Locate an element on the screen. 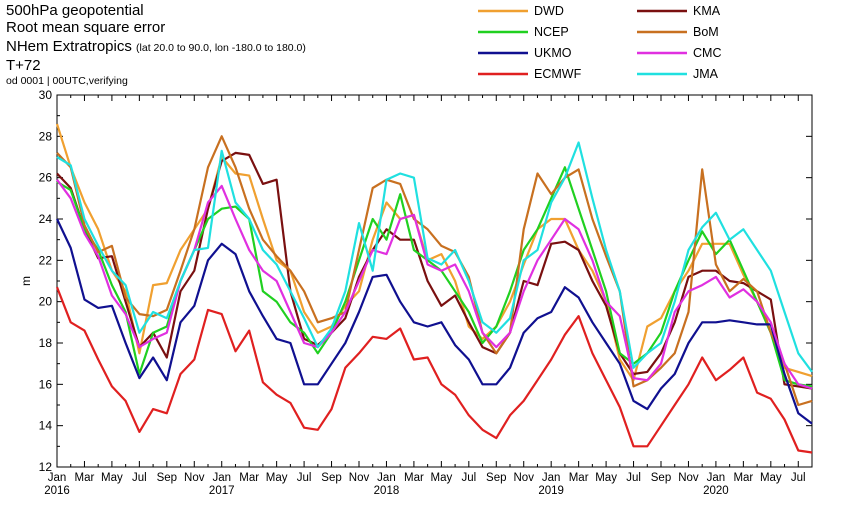  y-tick-label: 14 is located at coordinates (46, 426).